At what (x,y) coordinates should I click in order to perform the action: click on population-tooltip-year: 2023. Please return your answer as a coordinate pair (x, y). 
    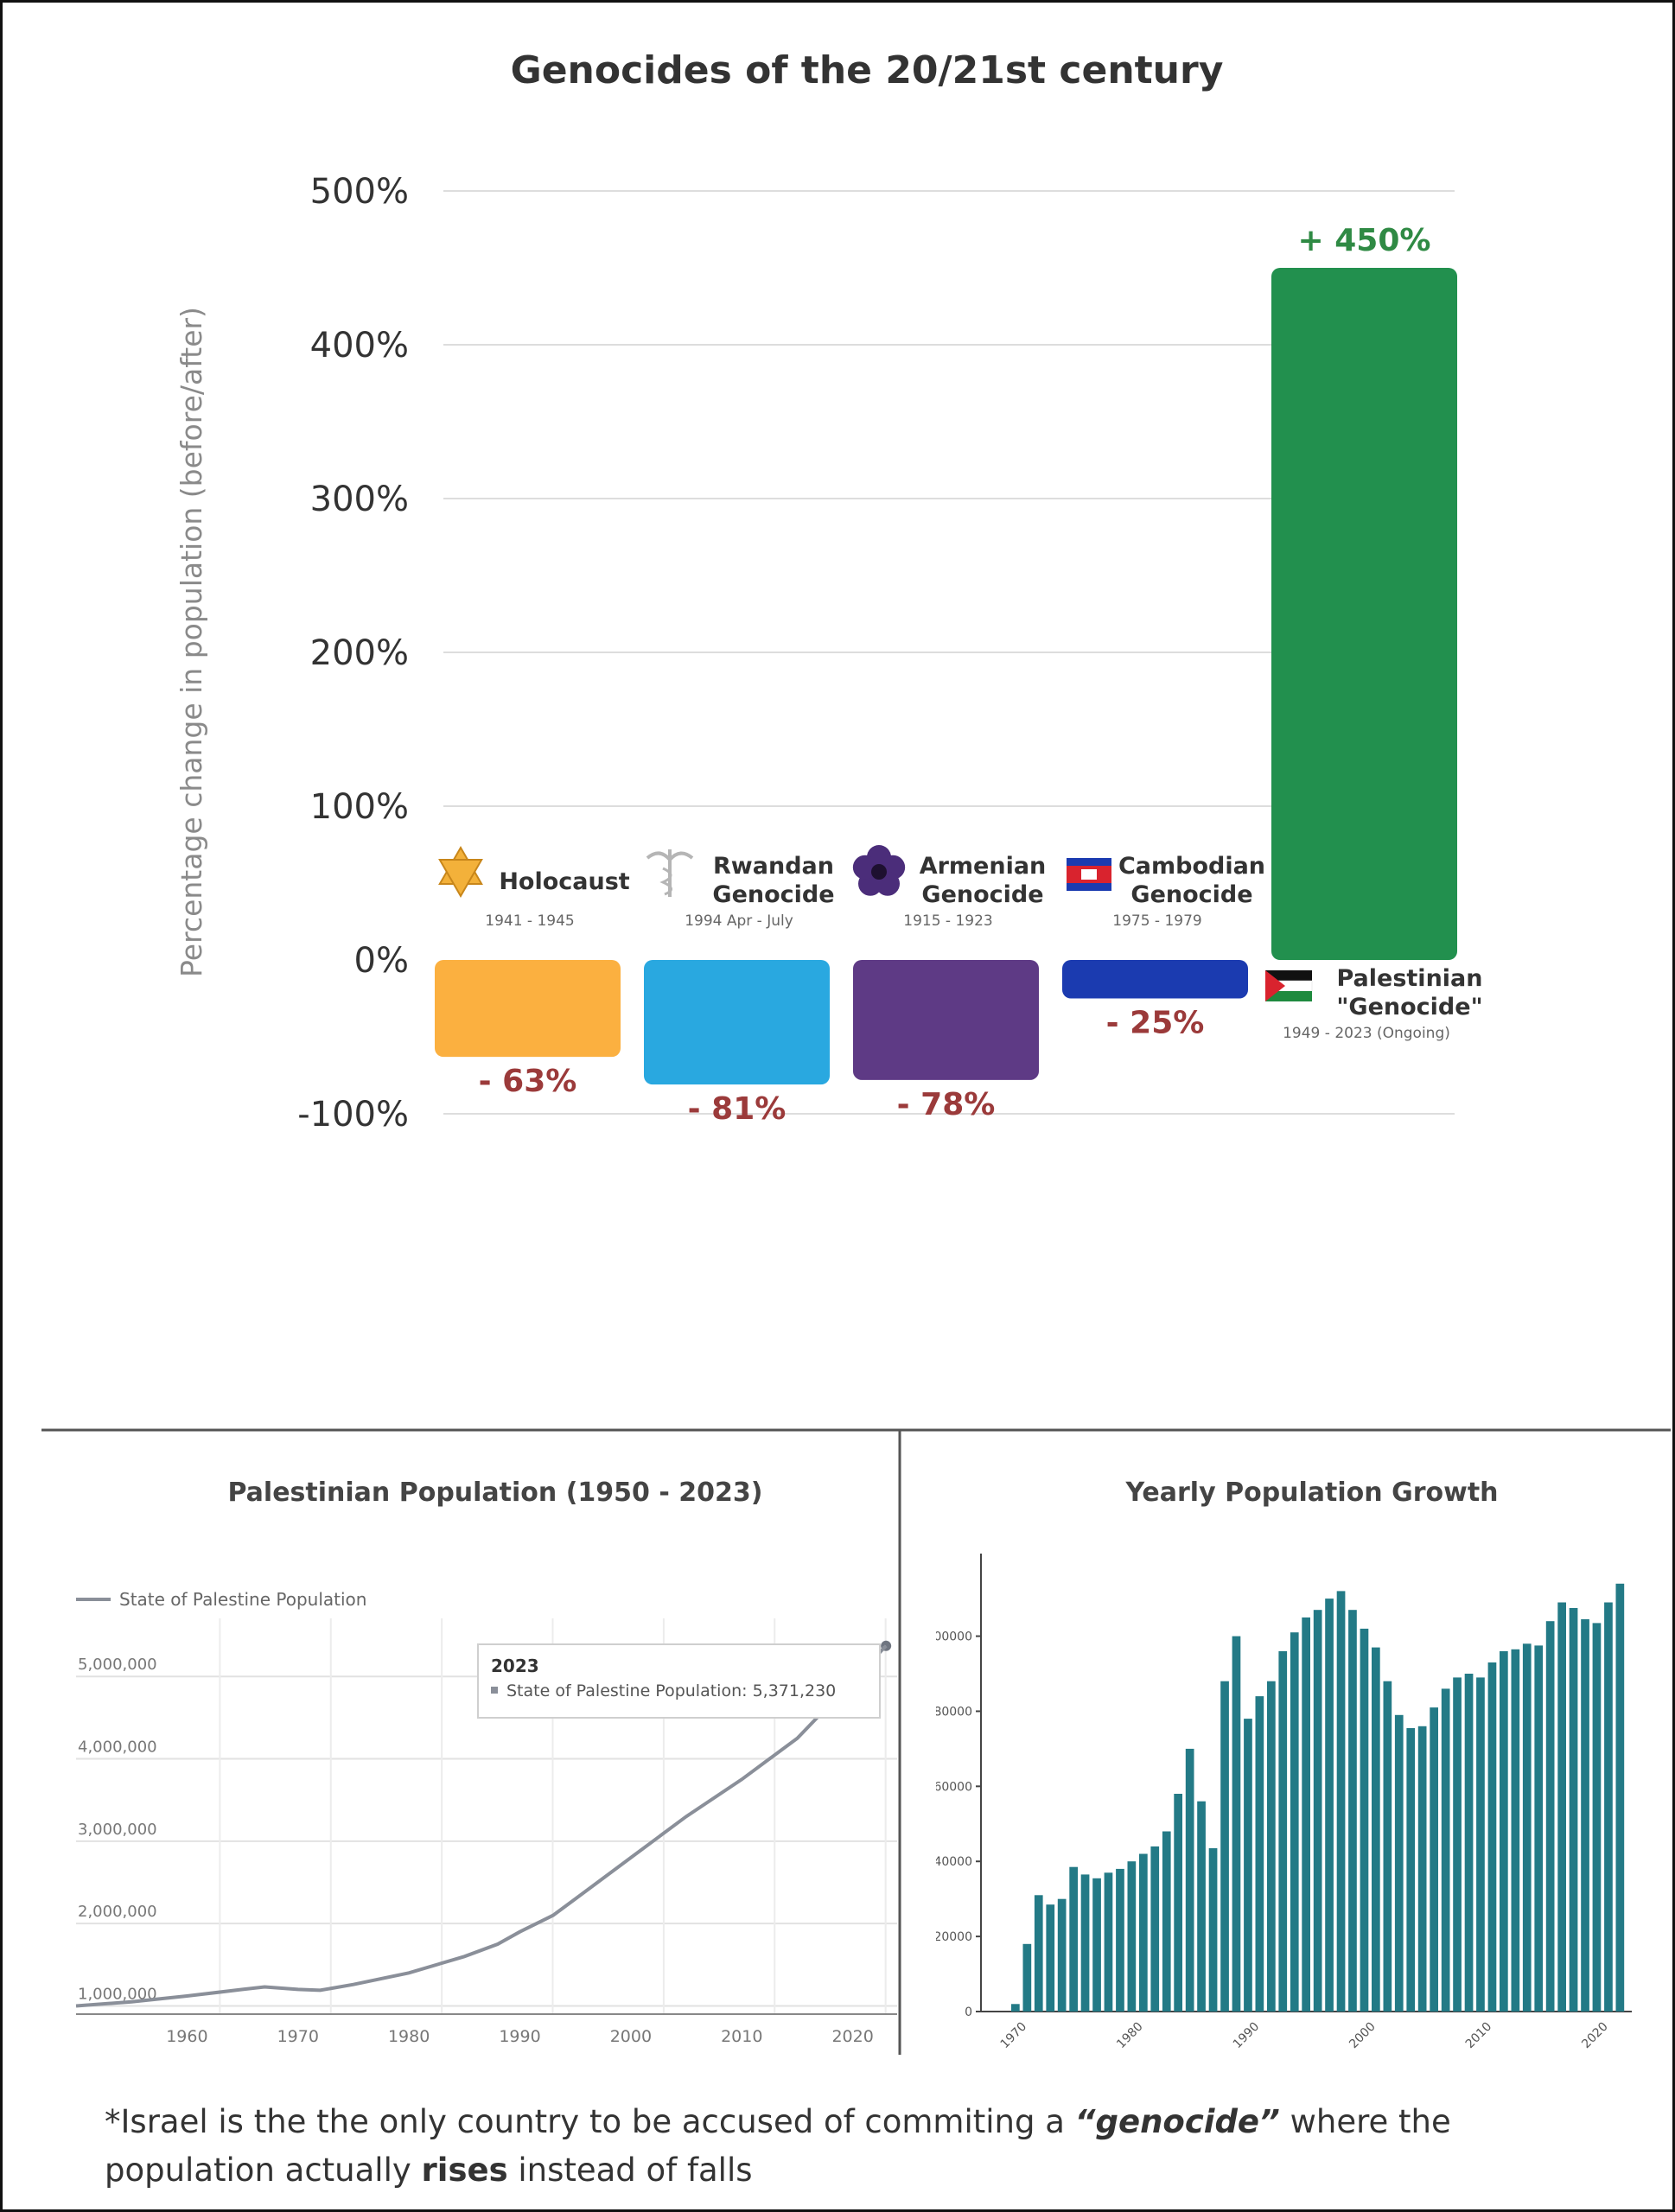
    Looking at the image, I should click on (515, 1666).